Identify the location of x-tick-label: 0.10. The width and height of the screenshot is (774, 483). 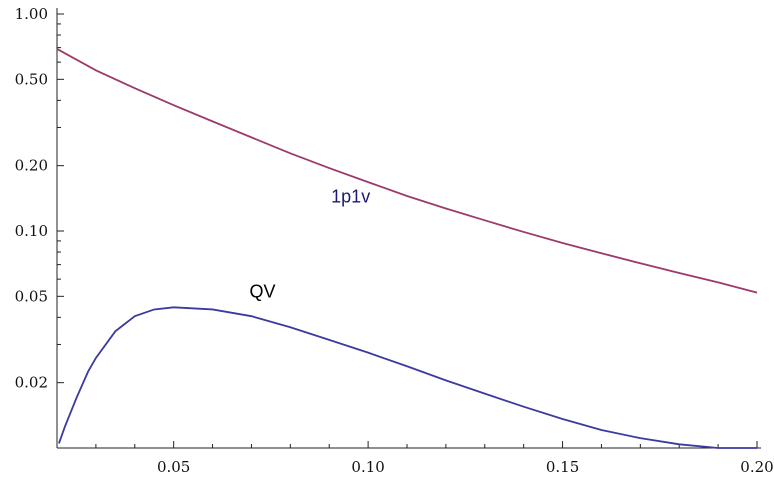
(367, 467).